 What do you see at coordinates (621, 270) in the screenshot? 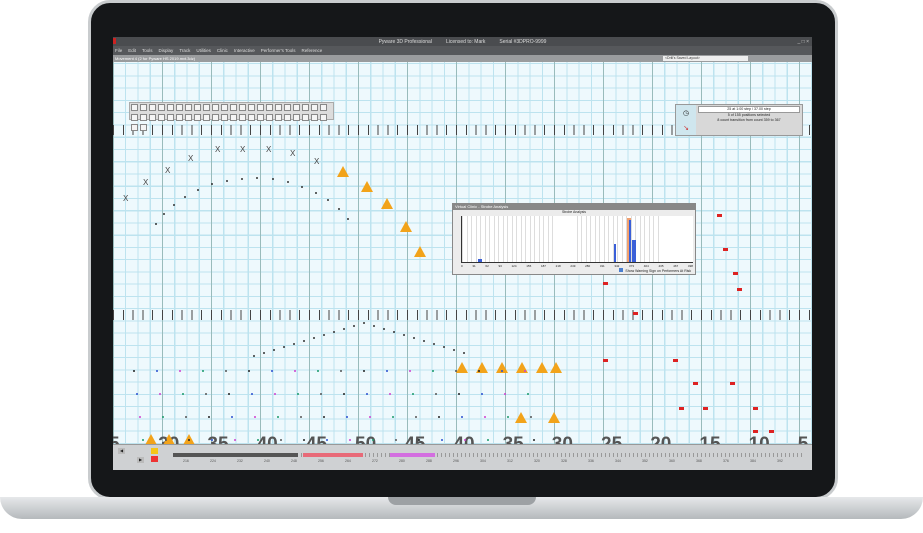
I see `checkbox-icon` at bounding box center [621, 270].